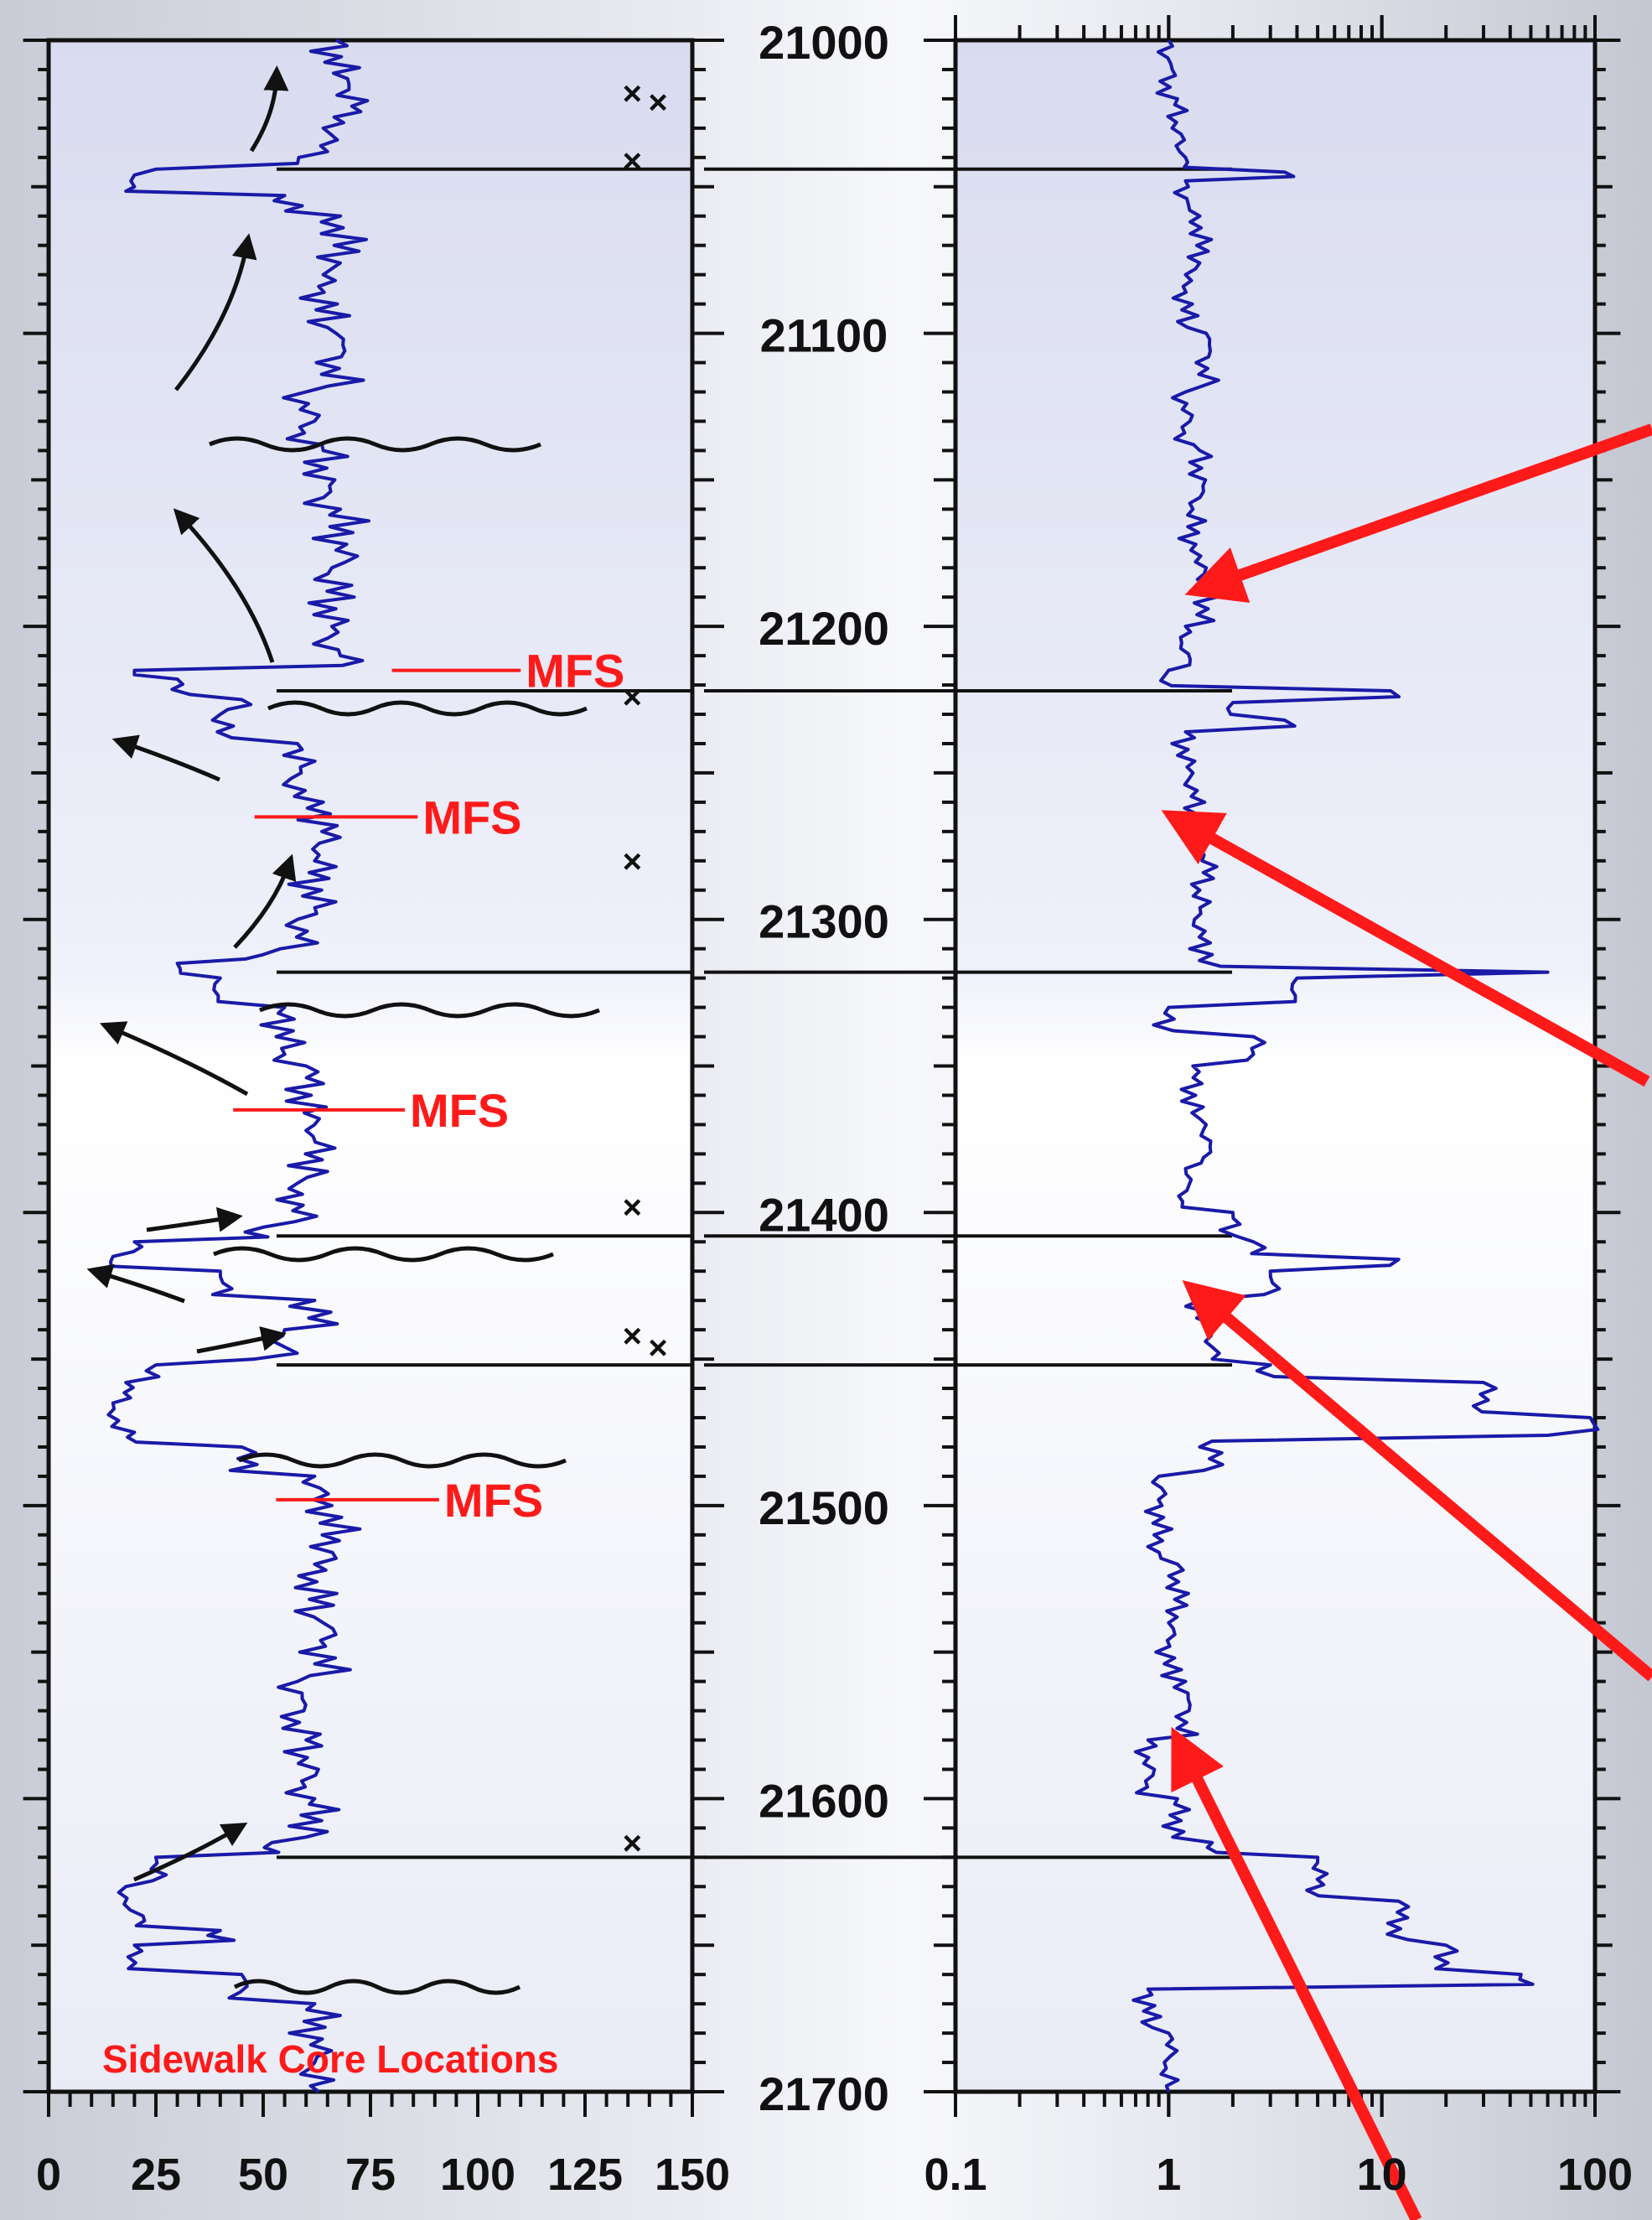 The height and width of the screenshot is (2220, 1652). I want to click on x-tick-label-right: 100, so click(1595, 2175).